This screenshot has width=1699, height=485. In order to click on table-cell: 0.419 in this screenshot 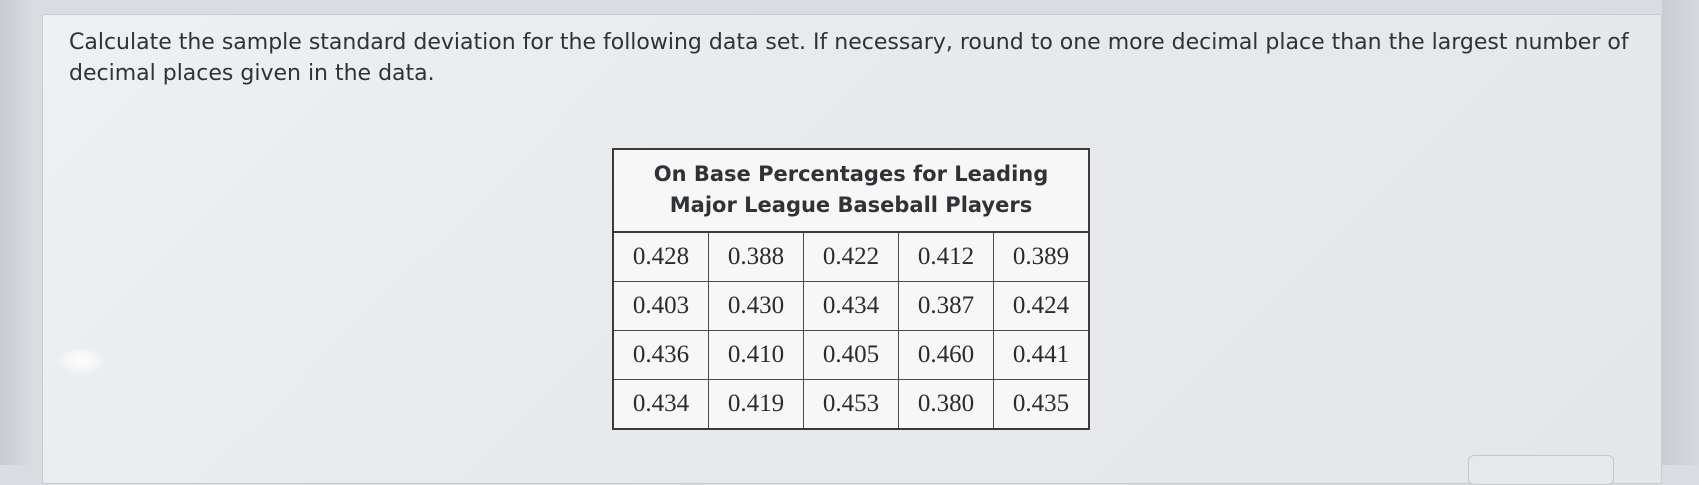, I will do `click(756, 404)`.